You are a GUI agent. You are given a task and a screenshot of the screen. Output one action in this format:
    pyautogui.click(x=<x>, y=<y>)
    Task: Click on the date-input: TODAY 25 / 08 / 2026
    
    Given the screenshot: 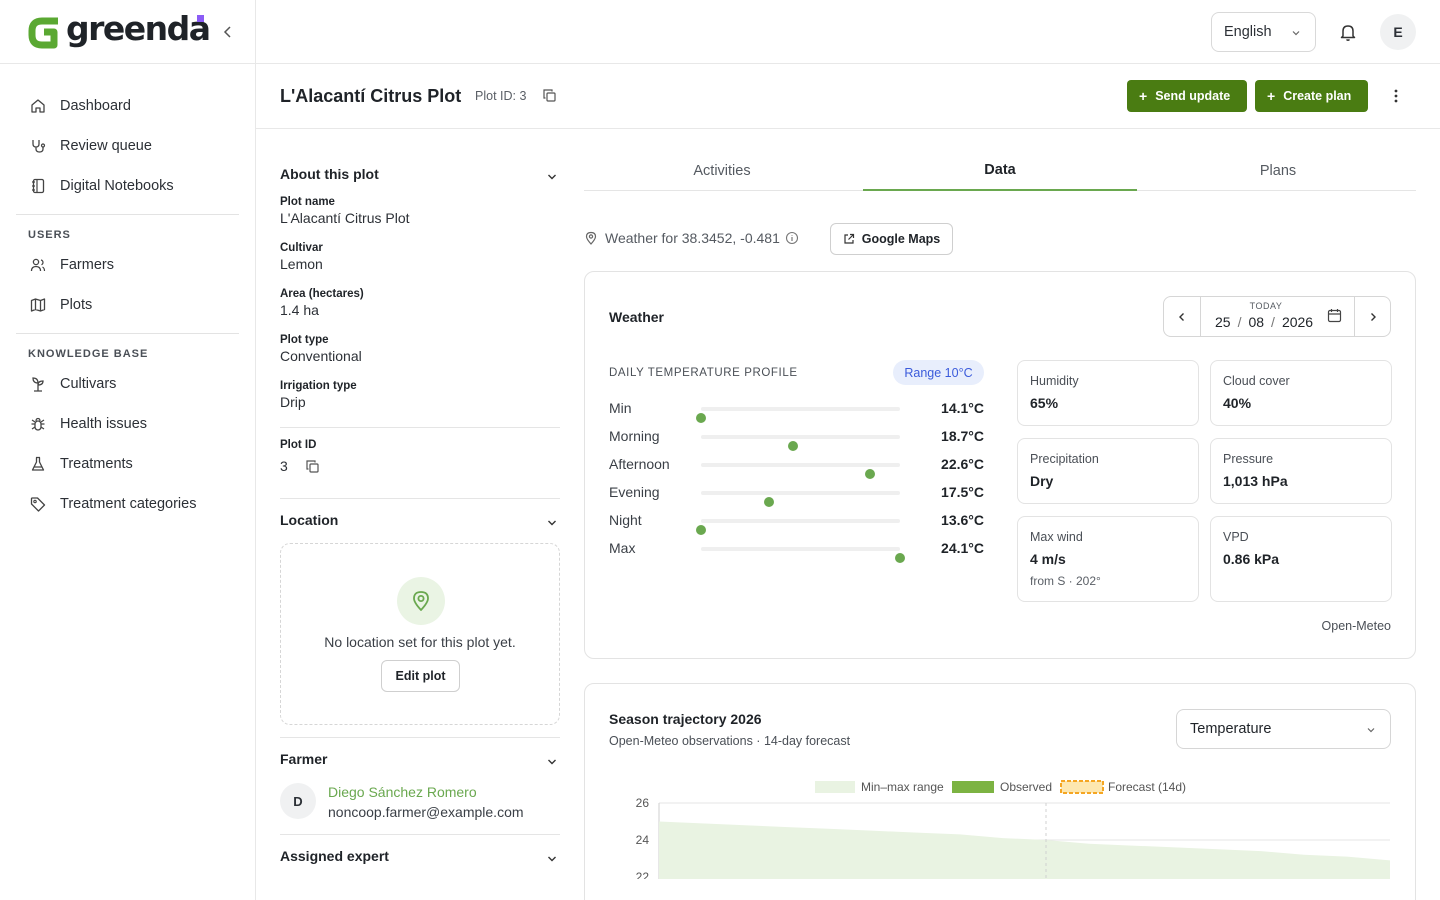 What is the action you would take?
    pyautogui.click(x=1277, y=316)
    